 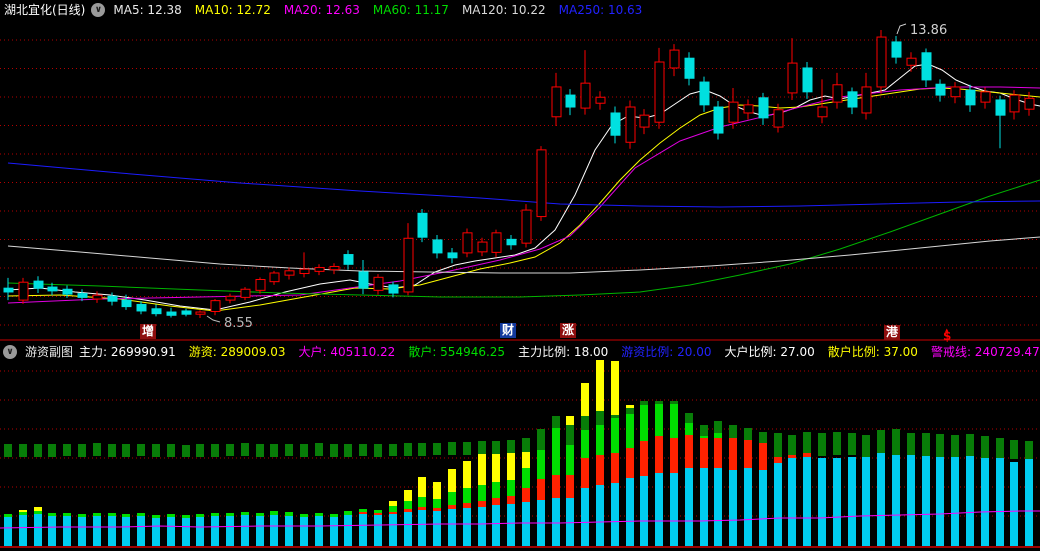 What do you see at coordinates (600, 10) in the screenshot?
I see `ma-legend-item: MA250: 10.63` at bounding box center [600, 10].